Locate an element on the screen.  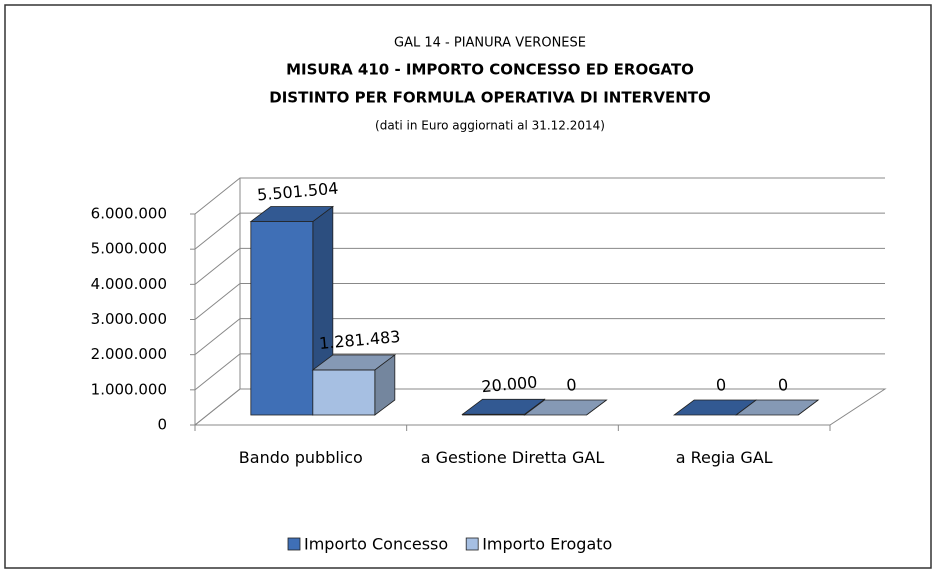
y-tick-label: 6.000.000 is located at coordinates (129, 214).